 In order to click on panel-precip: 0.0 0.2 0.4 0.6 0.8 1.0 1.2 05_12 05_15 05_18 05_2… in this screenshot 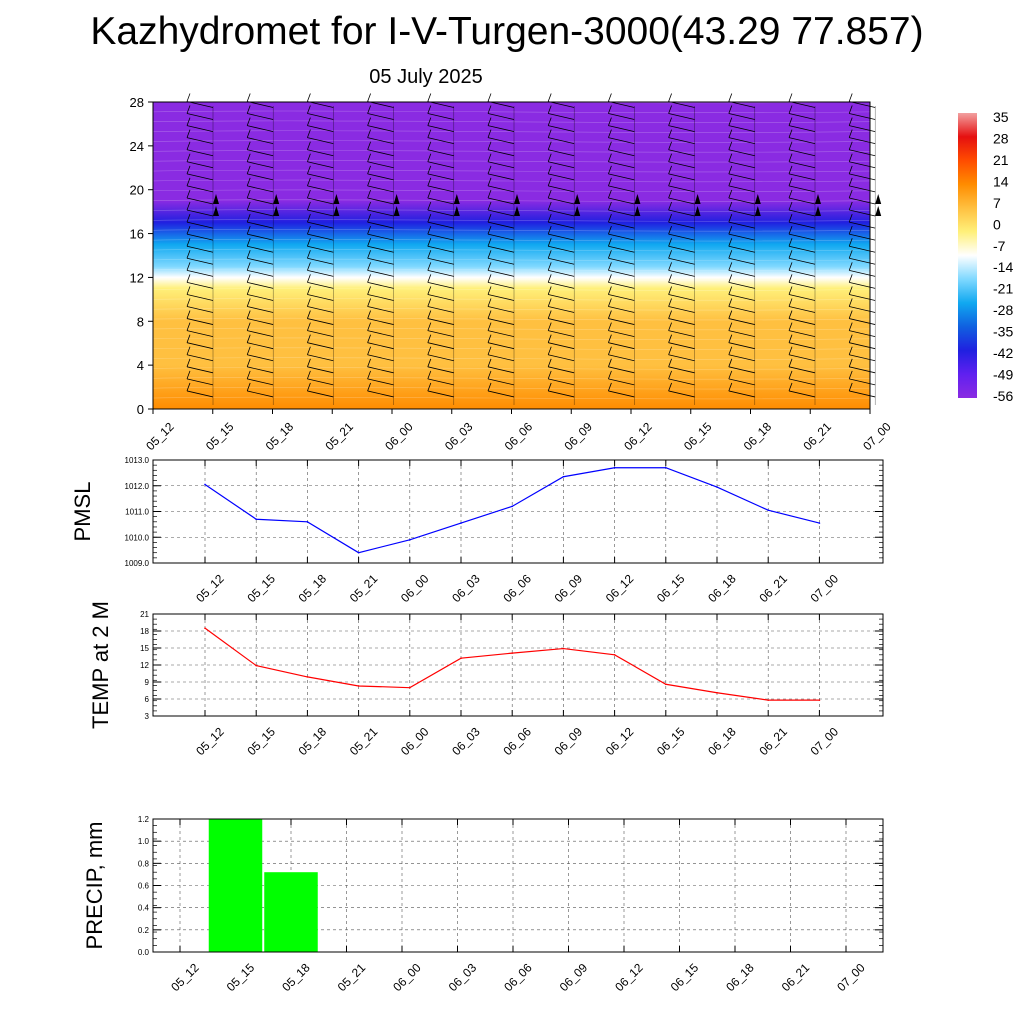, I will do `click(483, 904)`.